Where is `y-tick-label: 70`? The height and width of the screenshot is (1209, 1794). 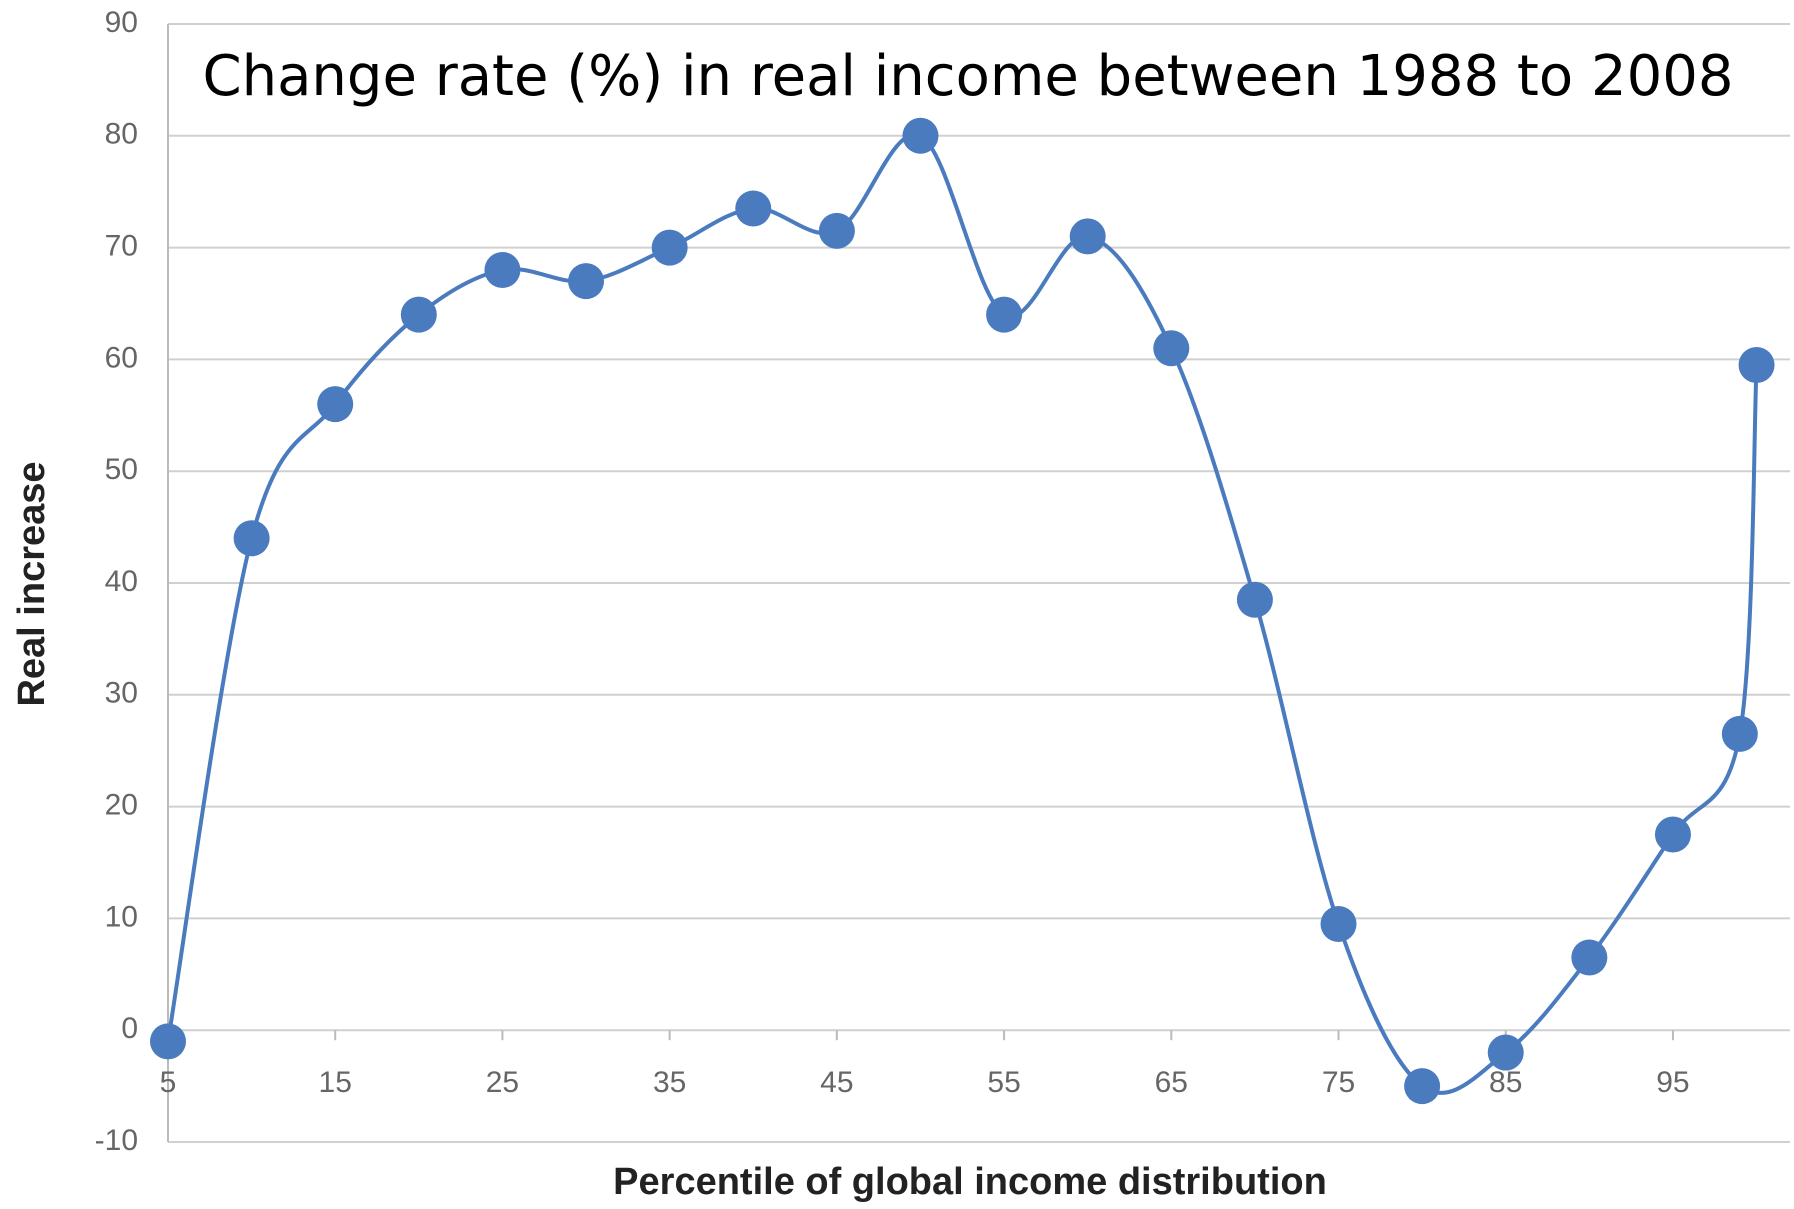
y-tick-label: 70 is located at coordinates (121, 246).